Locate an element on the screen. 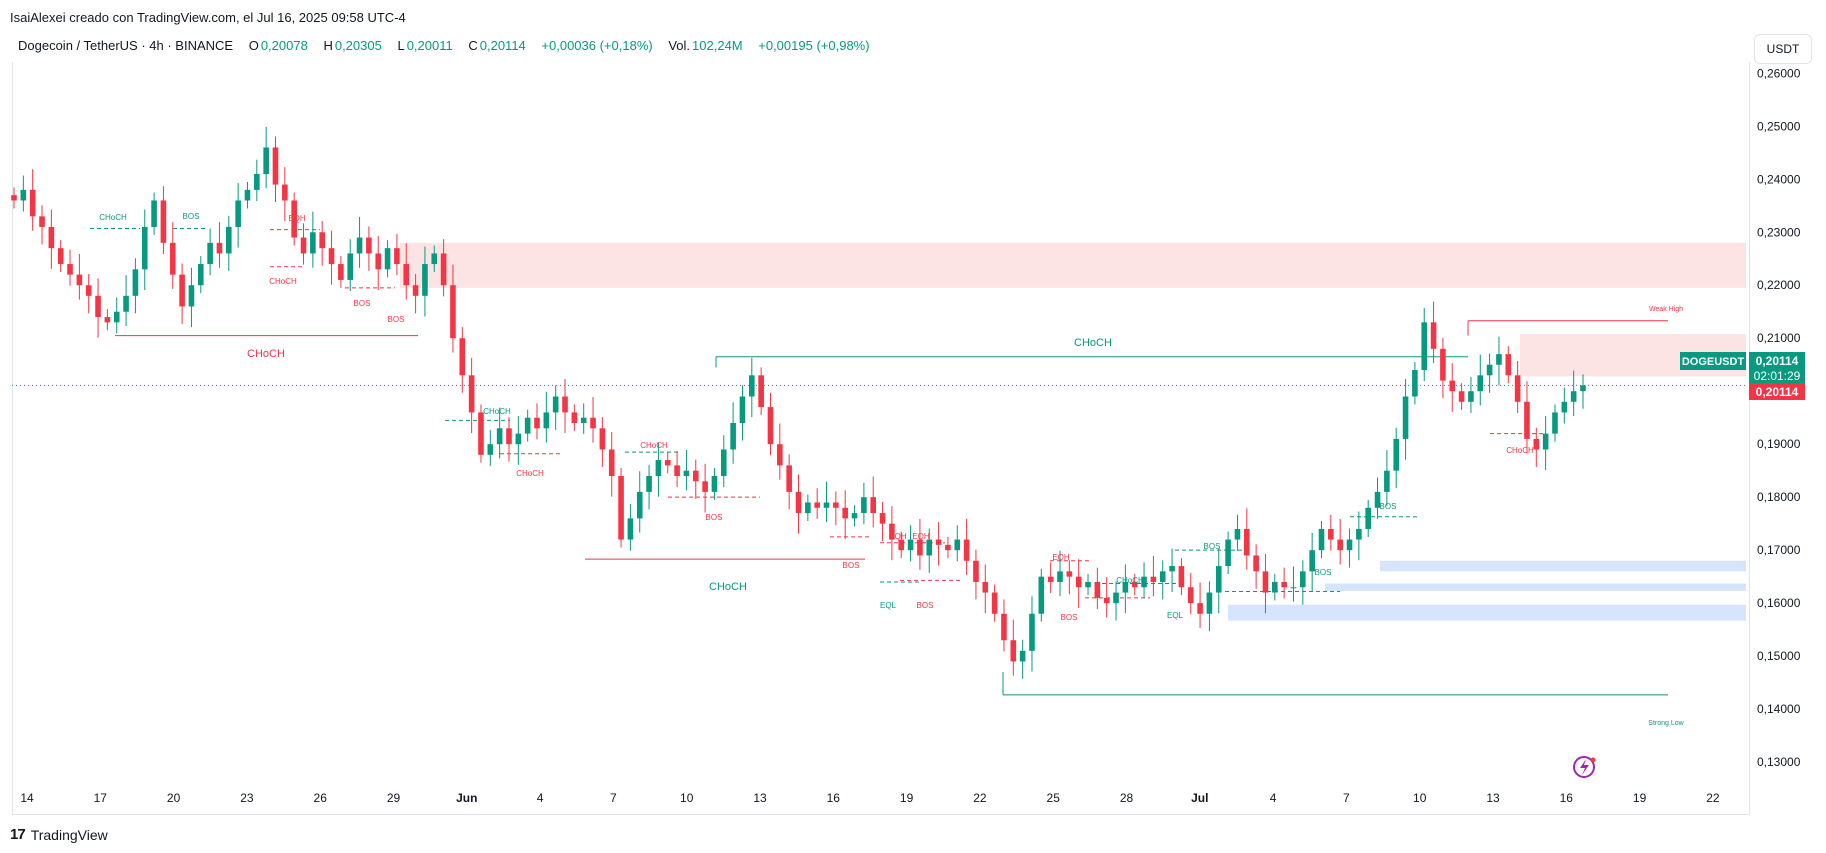 The width and height of the screenshot is (1826, 853). low-label: L is located at coordinates (401, 45).